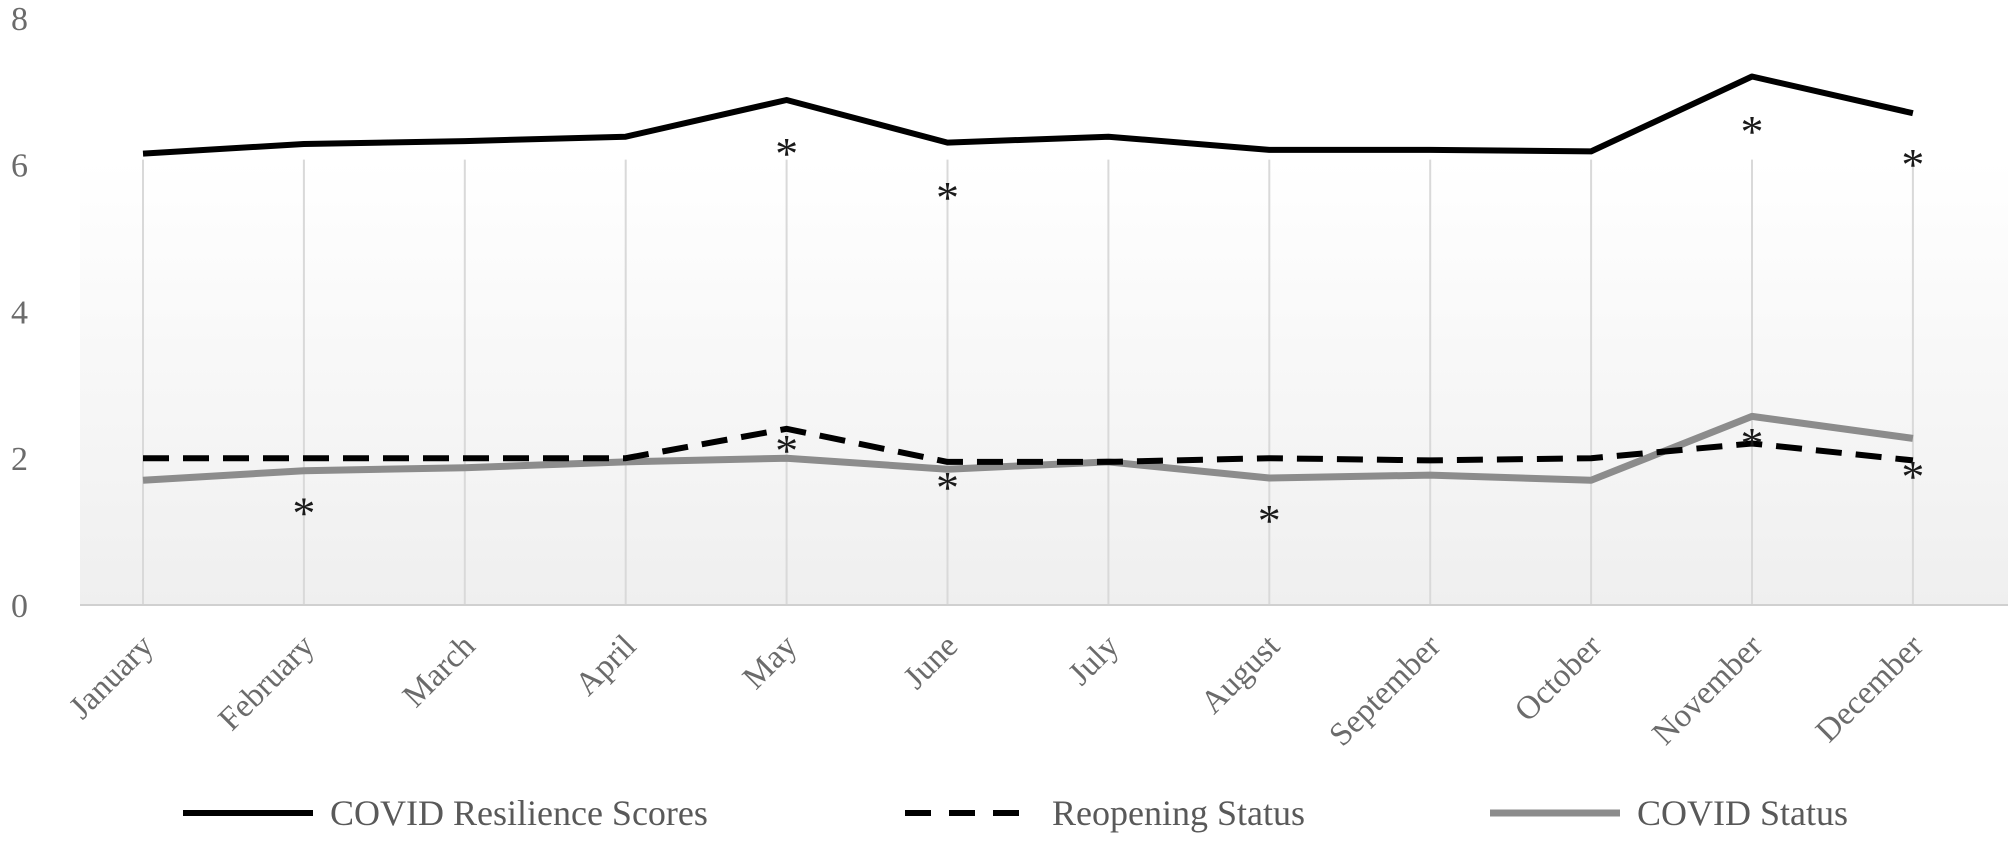  What do you see at coordinates (931, 662) in the screenshot?
I see `x-tick-label: June` at bounding box center [931, 662].